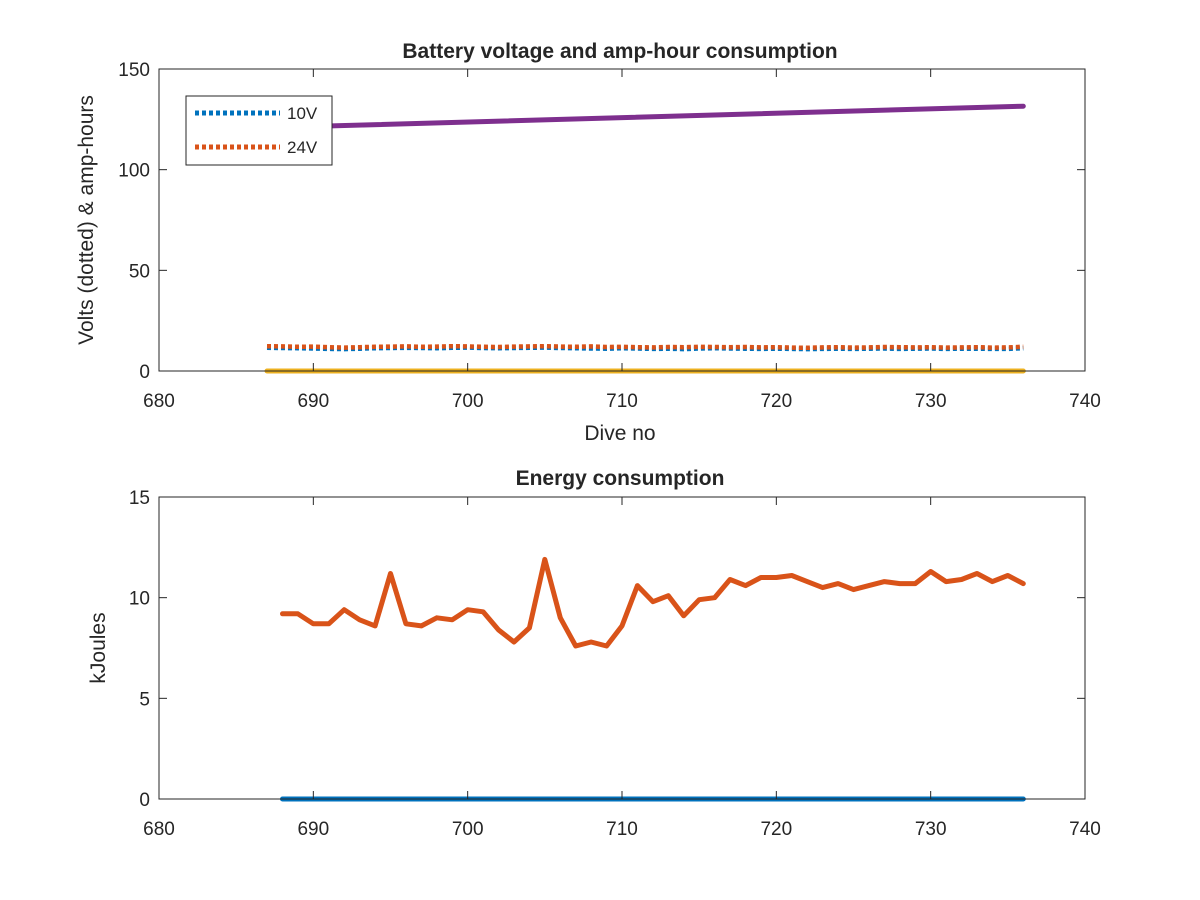  Describe the element at coordinates (468, 829) in the screenshot. I see `bottom-x-tick-label: 700` at that location.